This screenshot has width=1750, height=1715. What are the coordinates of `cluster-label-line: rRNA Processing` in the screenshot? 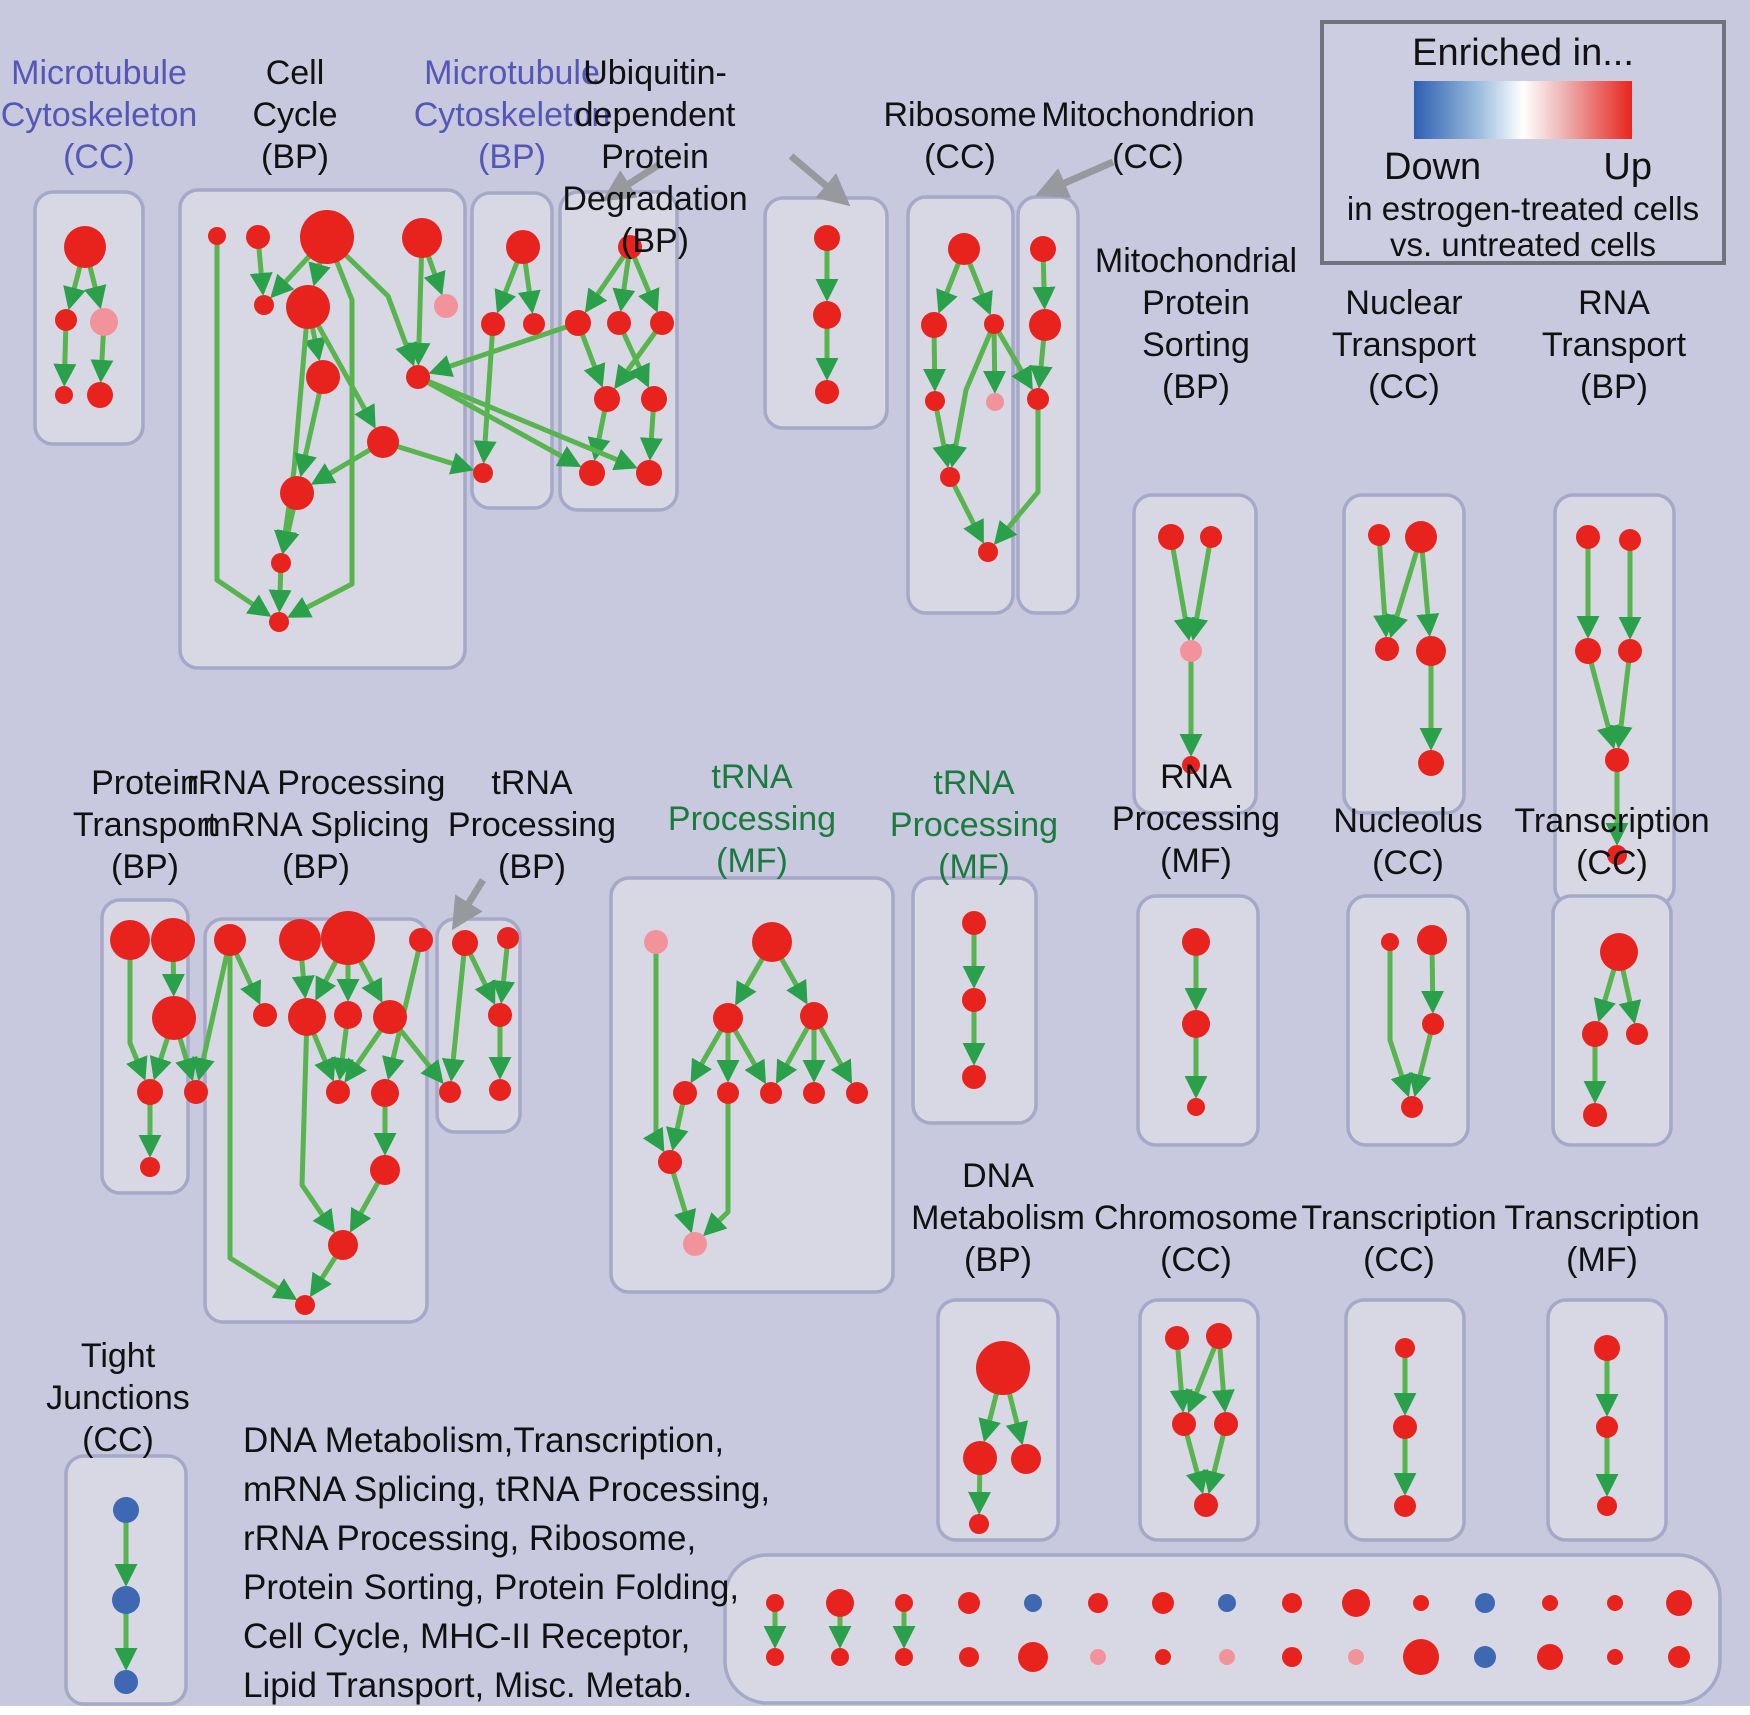 It's located at (316, 783).